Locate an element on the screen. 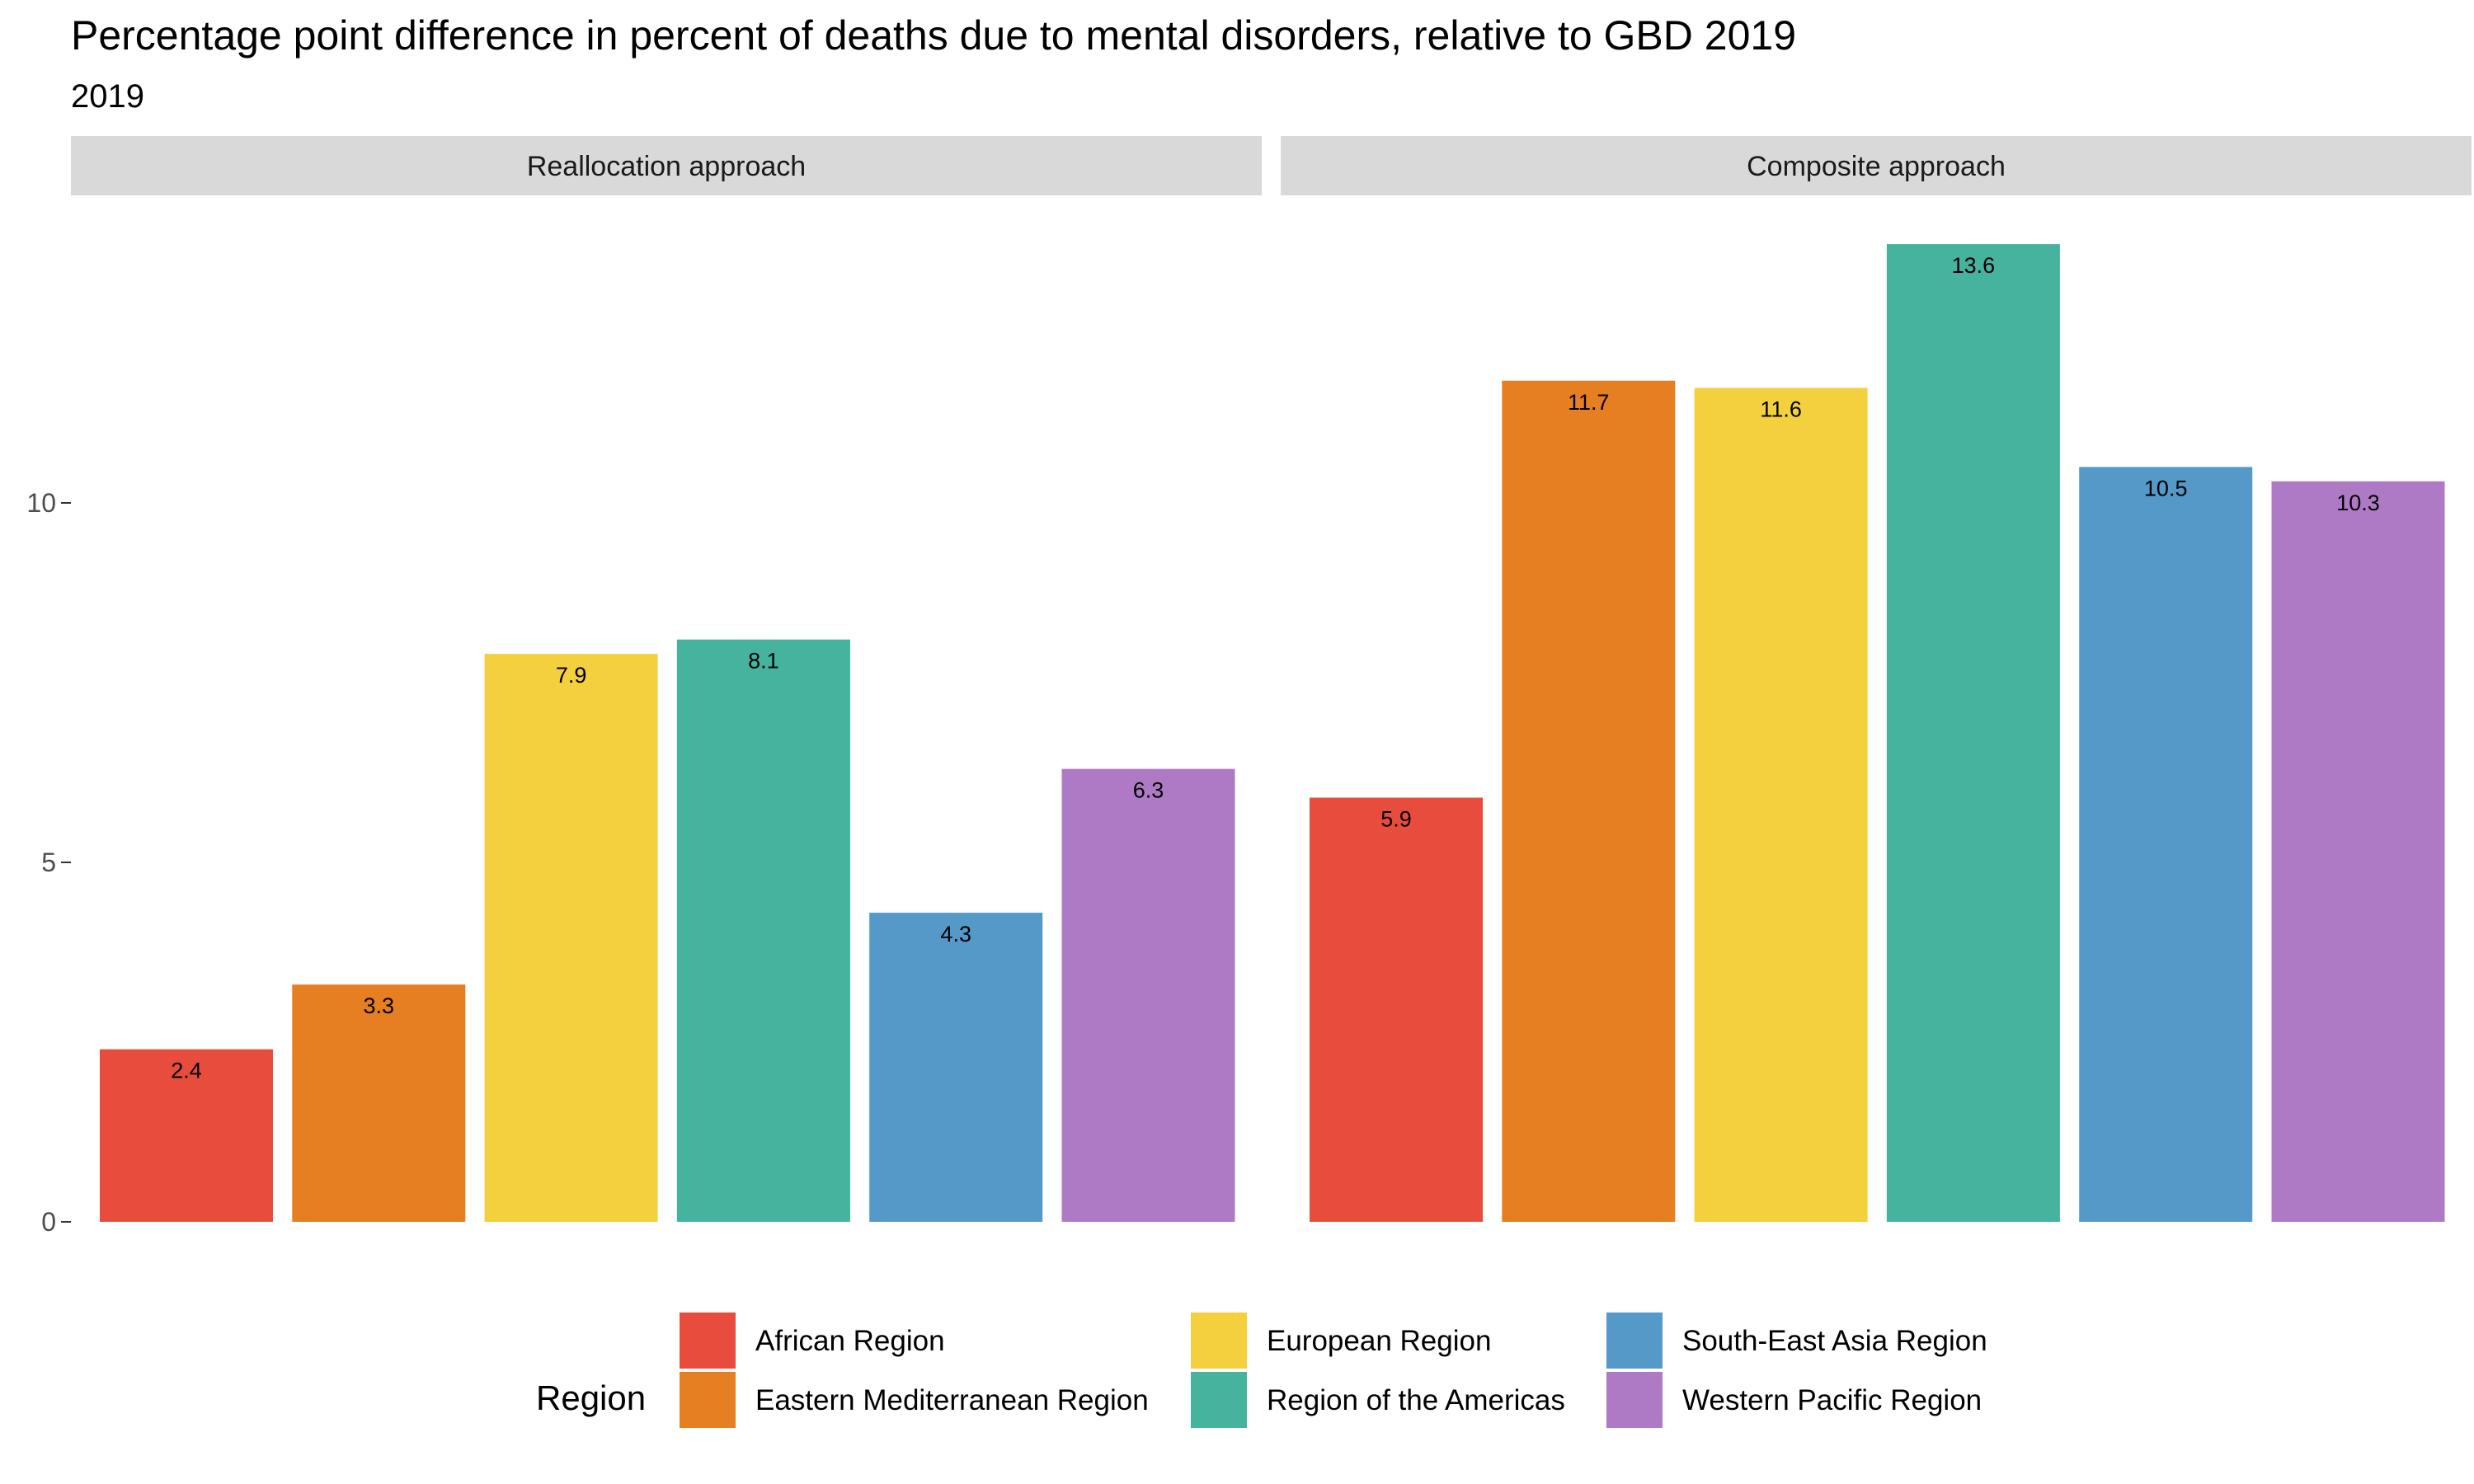  bar-data-label: 8.1 is located at coordinates (763, 661).